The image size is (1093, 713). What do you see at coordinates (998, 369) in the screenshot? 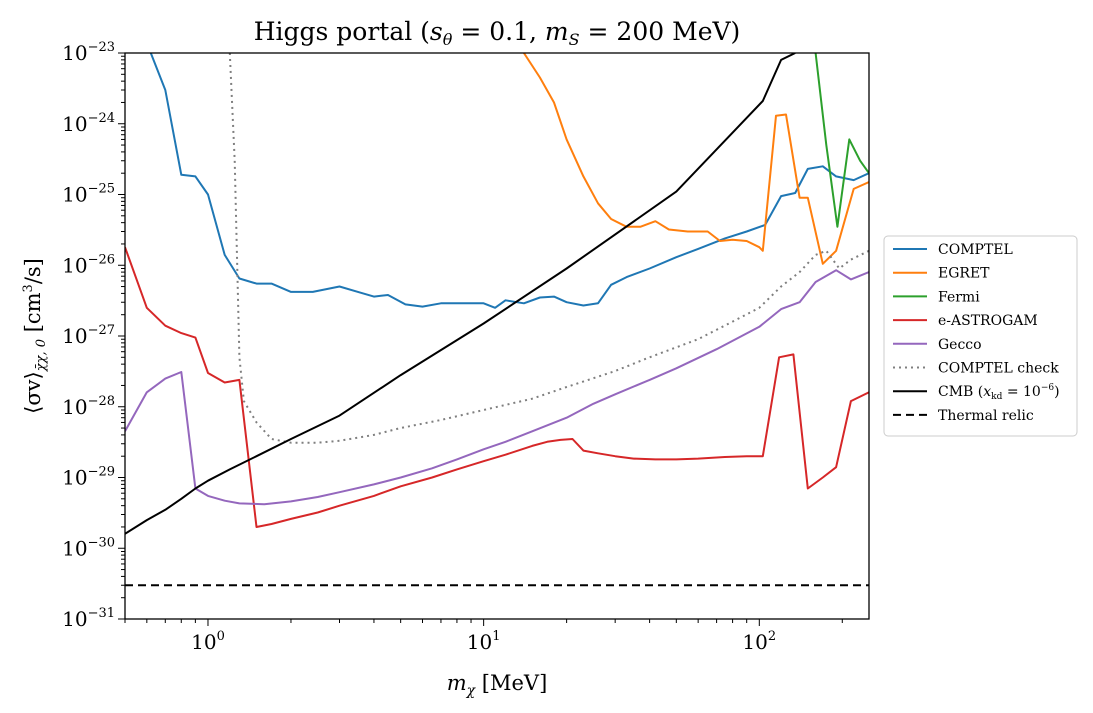
I see `legend-label-comptel-check: COMPTEL check` at bounding box center [998, 369].